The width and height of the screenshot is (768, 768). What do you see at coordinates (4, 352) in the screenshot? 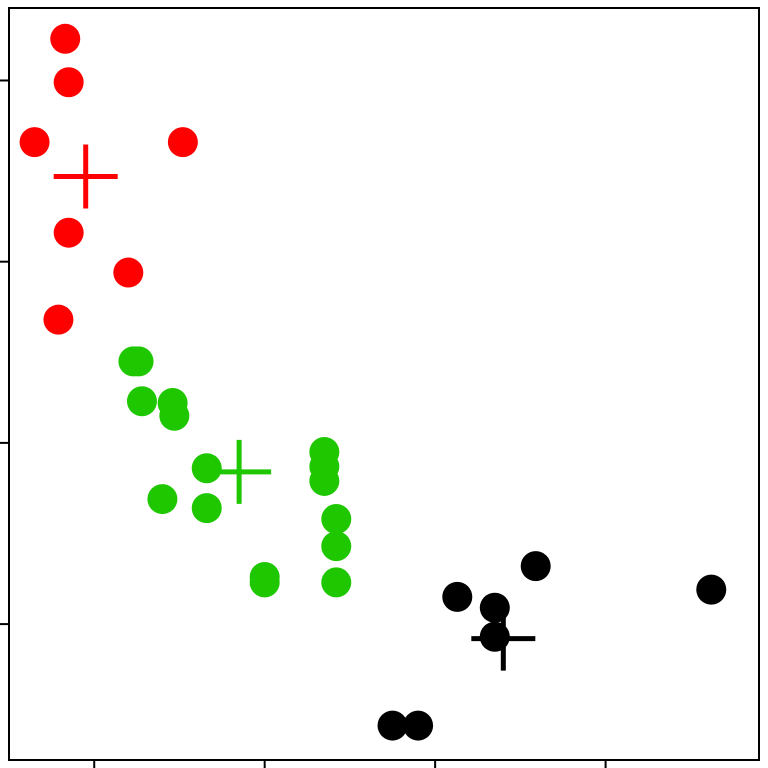
I see `y-axis-ticks` at bounding box center [4, 352].